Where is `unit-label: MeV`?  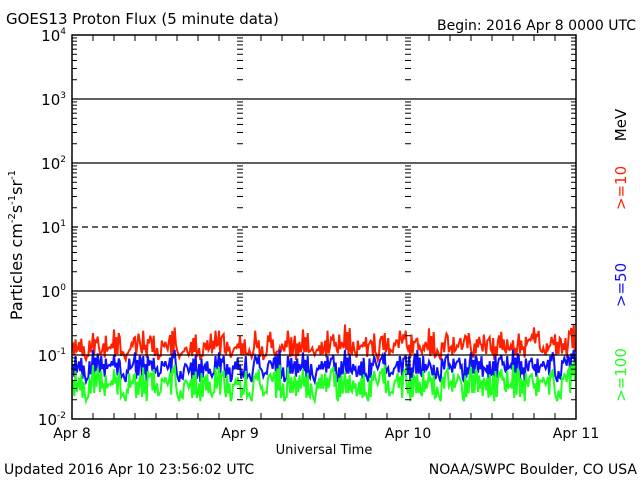
unit-label: MeV is located at coordinates (621, 124).